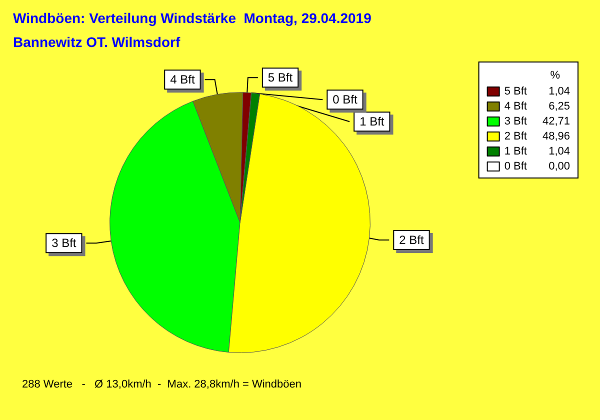  What do you see at coordinates (559, 166) in the screenshot?
I see `text: 0,00` at bounding box center [559, 166].